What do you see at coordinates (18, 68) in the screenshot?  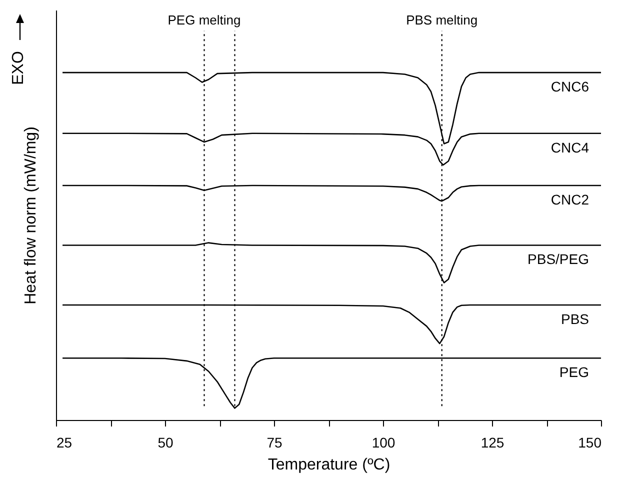 I see `text: EXO` at bounding box center [18, 68].